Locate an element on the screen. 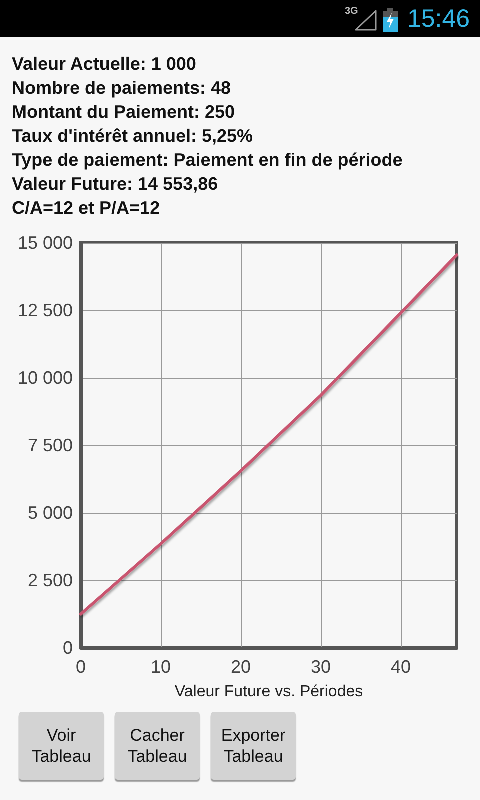  x-tick-label: 30 is located at coordinates (321, 667).